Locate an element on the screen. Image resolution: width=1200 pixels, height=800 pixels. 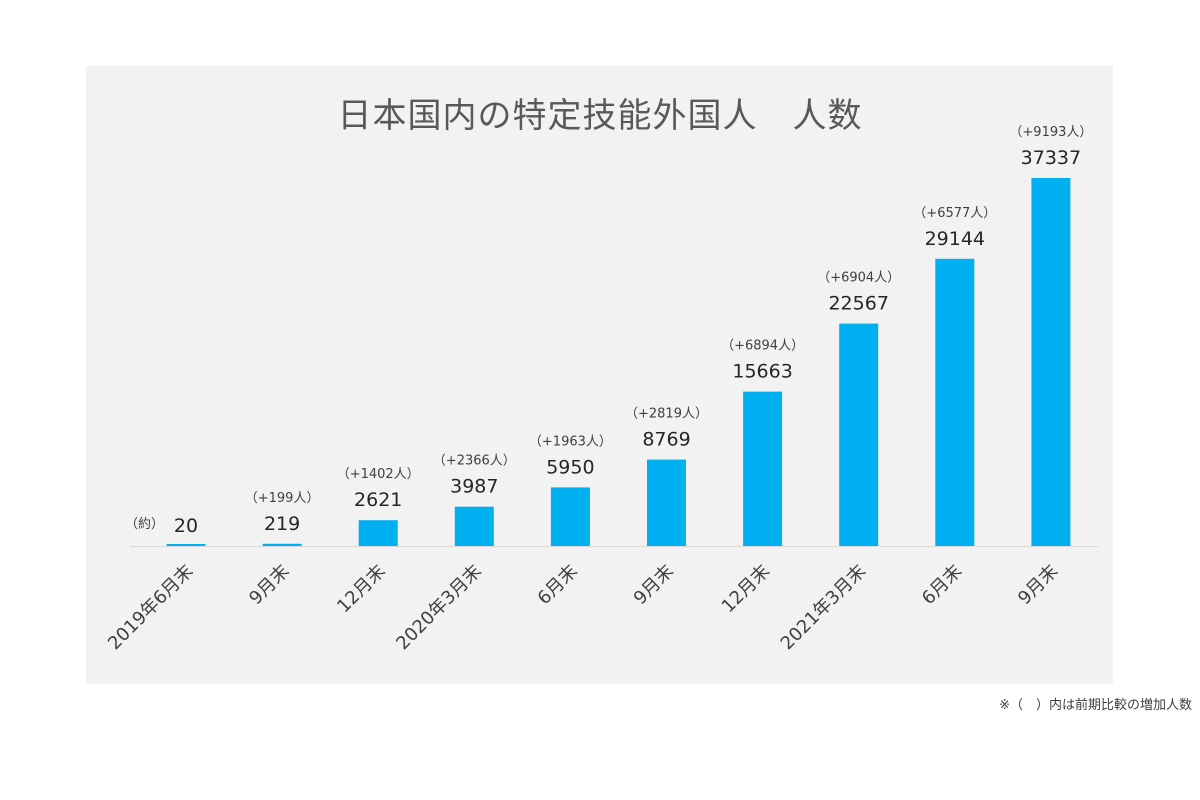
delta-label: （+199人） is located at coordinates (282, 498).